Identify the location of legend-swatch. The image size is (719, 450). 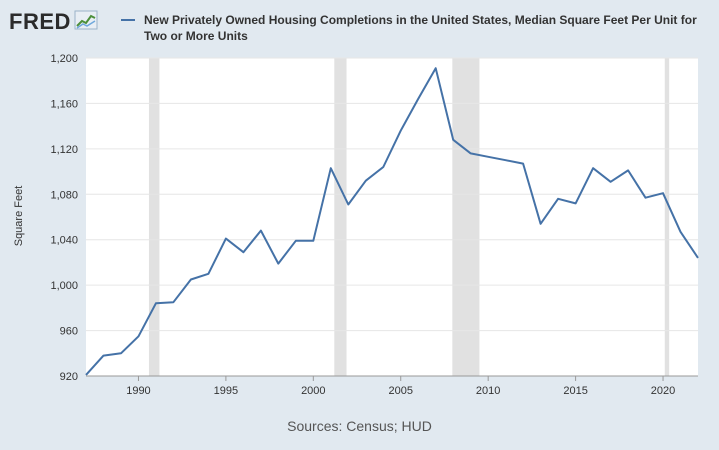
(128, 20).